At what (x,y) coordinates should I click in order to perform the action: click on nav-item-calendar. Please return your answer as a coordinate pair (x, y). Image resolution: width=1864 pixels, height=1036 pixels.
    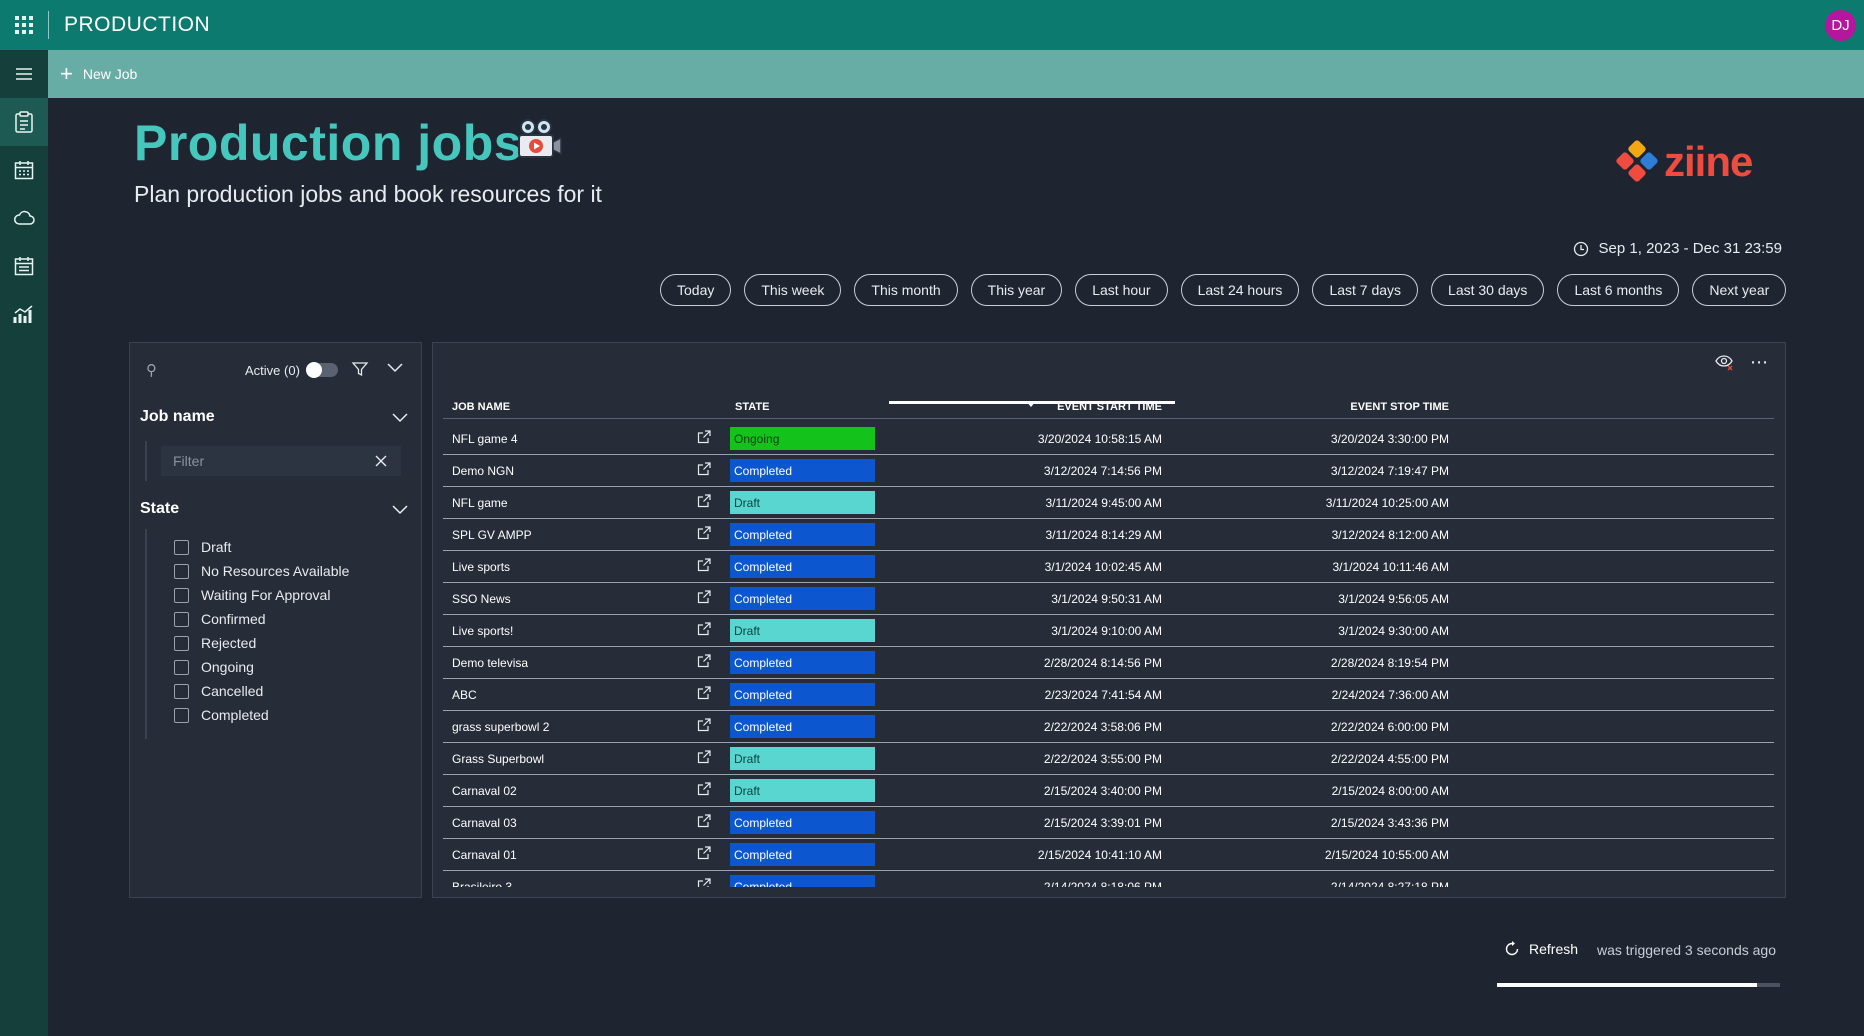
    Looking at the image, I should click on (24, 170).